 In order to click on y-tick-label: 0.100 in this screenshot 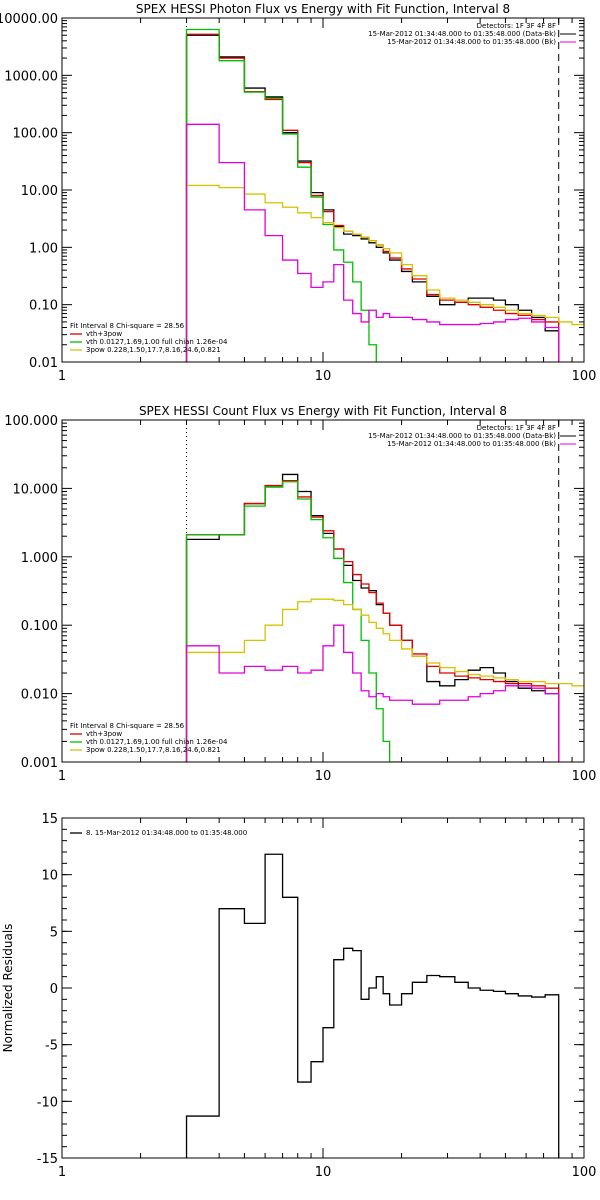, I will do `click(39, 626)`.